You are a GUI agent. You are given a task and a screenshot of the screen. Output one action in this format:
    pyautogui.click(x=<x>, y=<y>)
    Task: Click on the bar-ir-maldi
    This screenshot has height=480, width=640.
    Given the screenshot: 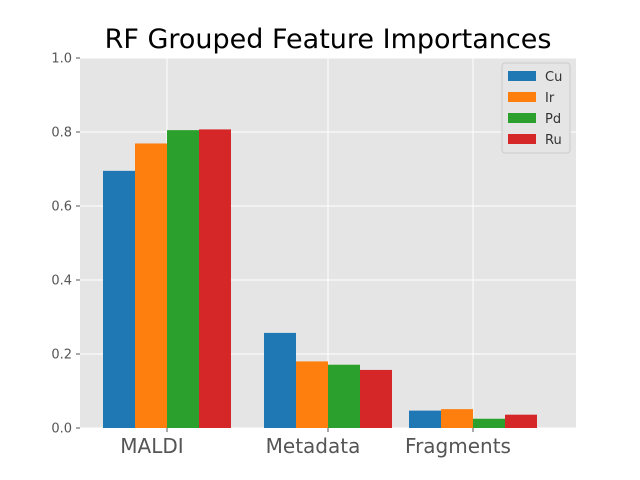 What is the action you would take?
    pyautogui.click(x=151, y=285)
    